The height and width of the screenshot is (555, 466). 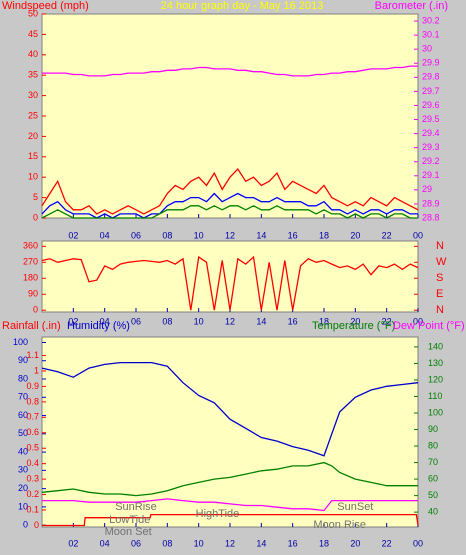 What do you see at coordinates (439, 294) in the screenshot?
I see `y2-tick-label: E` at bounding box center [439, 294].